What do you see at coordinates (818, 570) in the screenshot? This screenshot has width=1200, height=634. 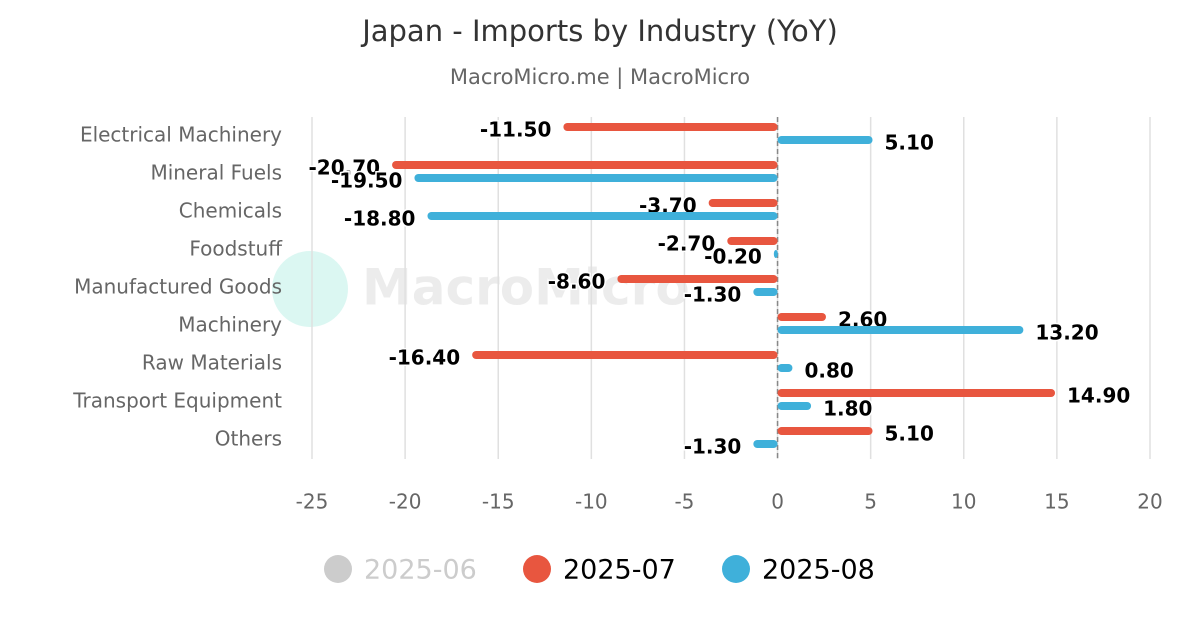 I see `legend-label: 2025-08` at bounding box center [818, 570].